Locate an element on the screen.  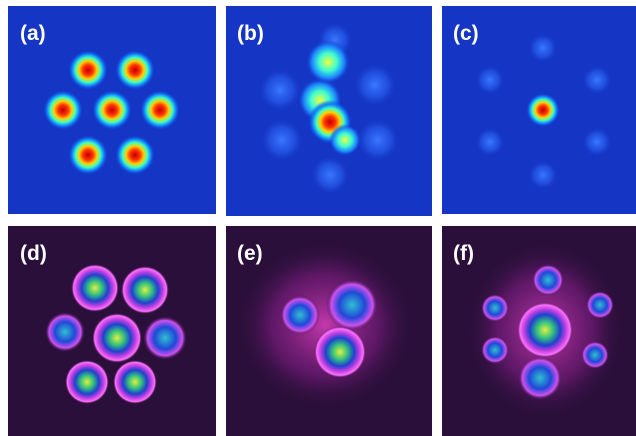
panel-label: (c) is located at coordinates (466, 33).